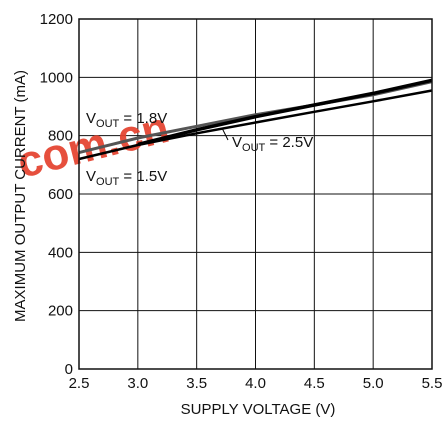 This screenshot has width=448, height=423. Describe the element at coordinates (373, 383) in the screenshot. I see `x-tick-label: 5.0` at that location.